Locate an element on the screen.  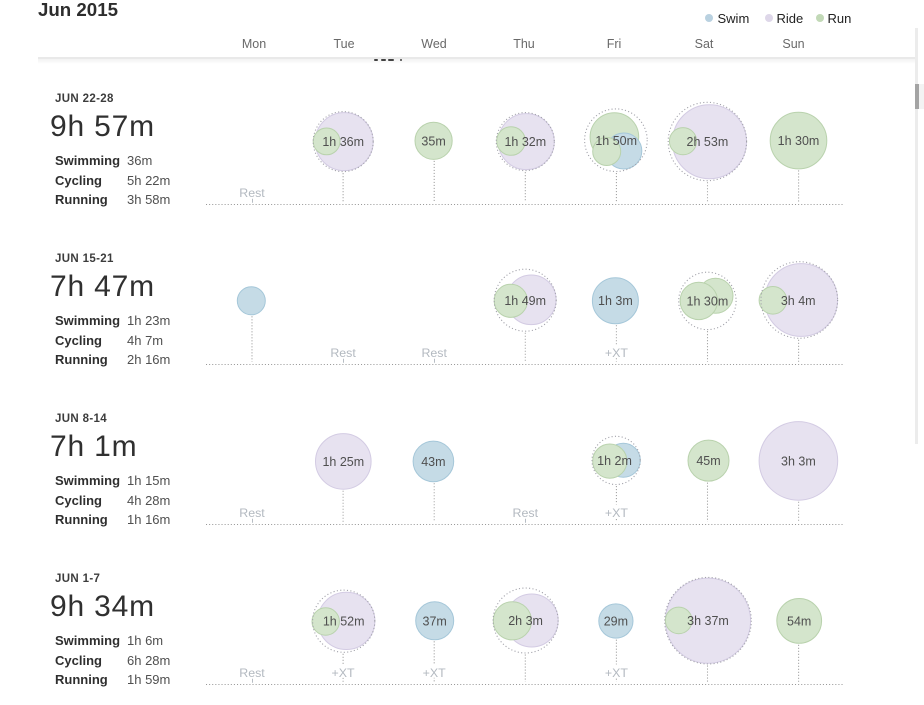
svg-text: 3h 37m is located at coordinates (708, 621).